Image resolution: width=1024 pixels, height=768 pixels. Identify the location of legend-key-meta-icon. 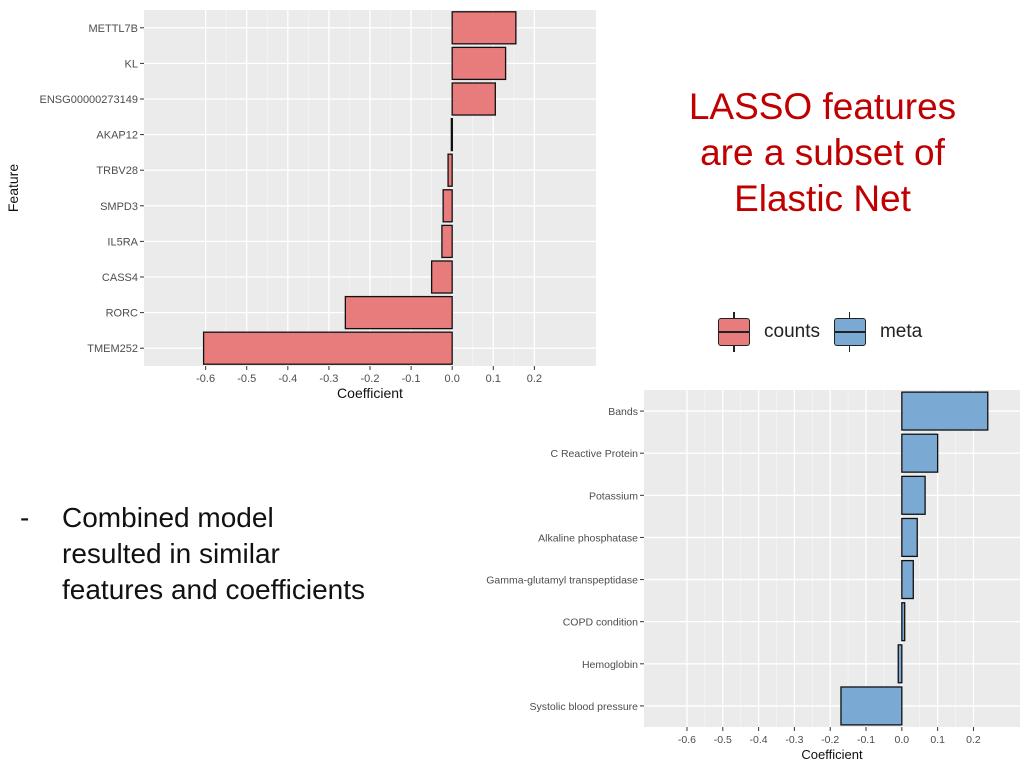
(849, 332).